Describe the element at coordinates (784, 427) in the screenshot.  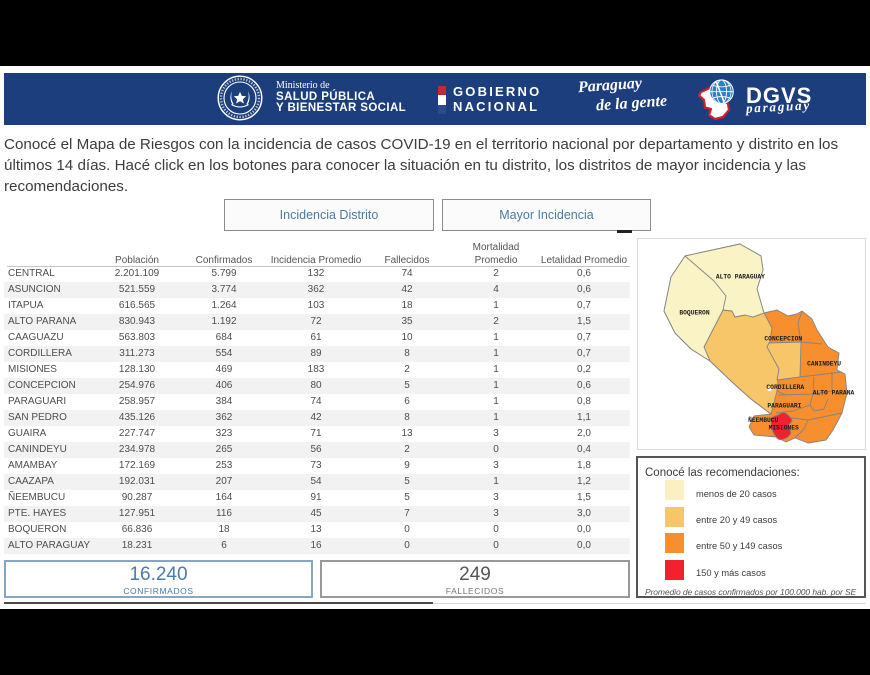
I see `svg-text: MISIONES` at that location.